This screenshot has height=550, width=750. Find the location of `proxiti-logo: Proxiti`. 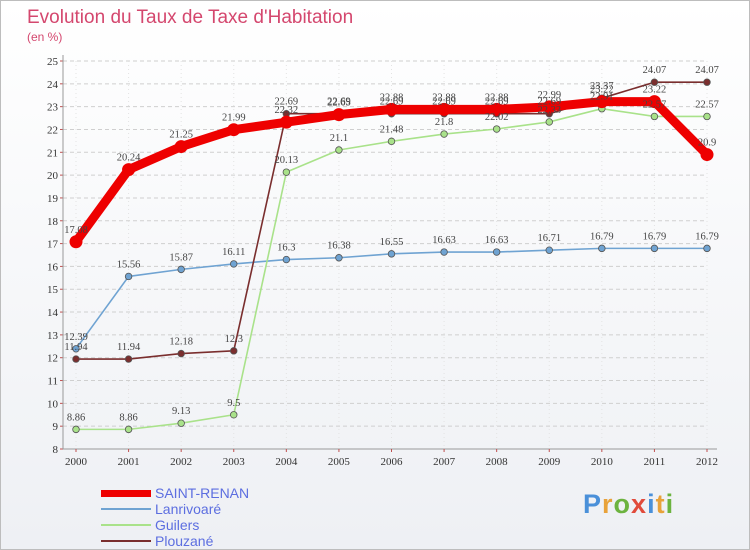

proxiti-logo: Proxiti is located at coordinates (628, 504).